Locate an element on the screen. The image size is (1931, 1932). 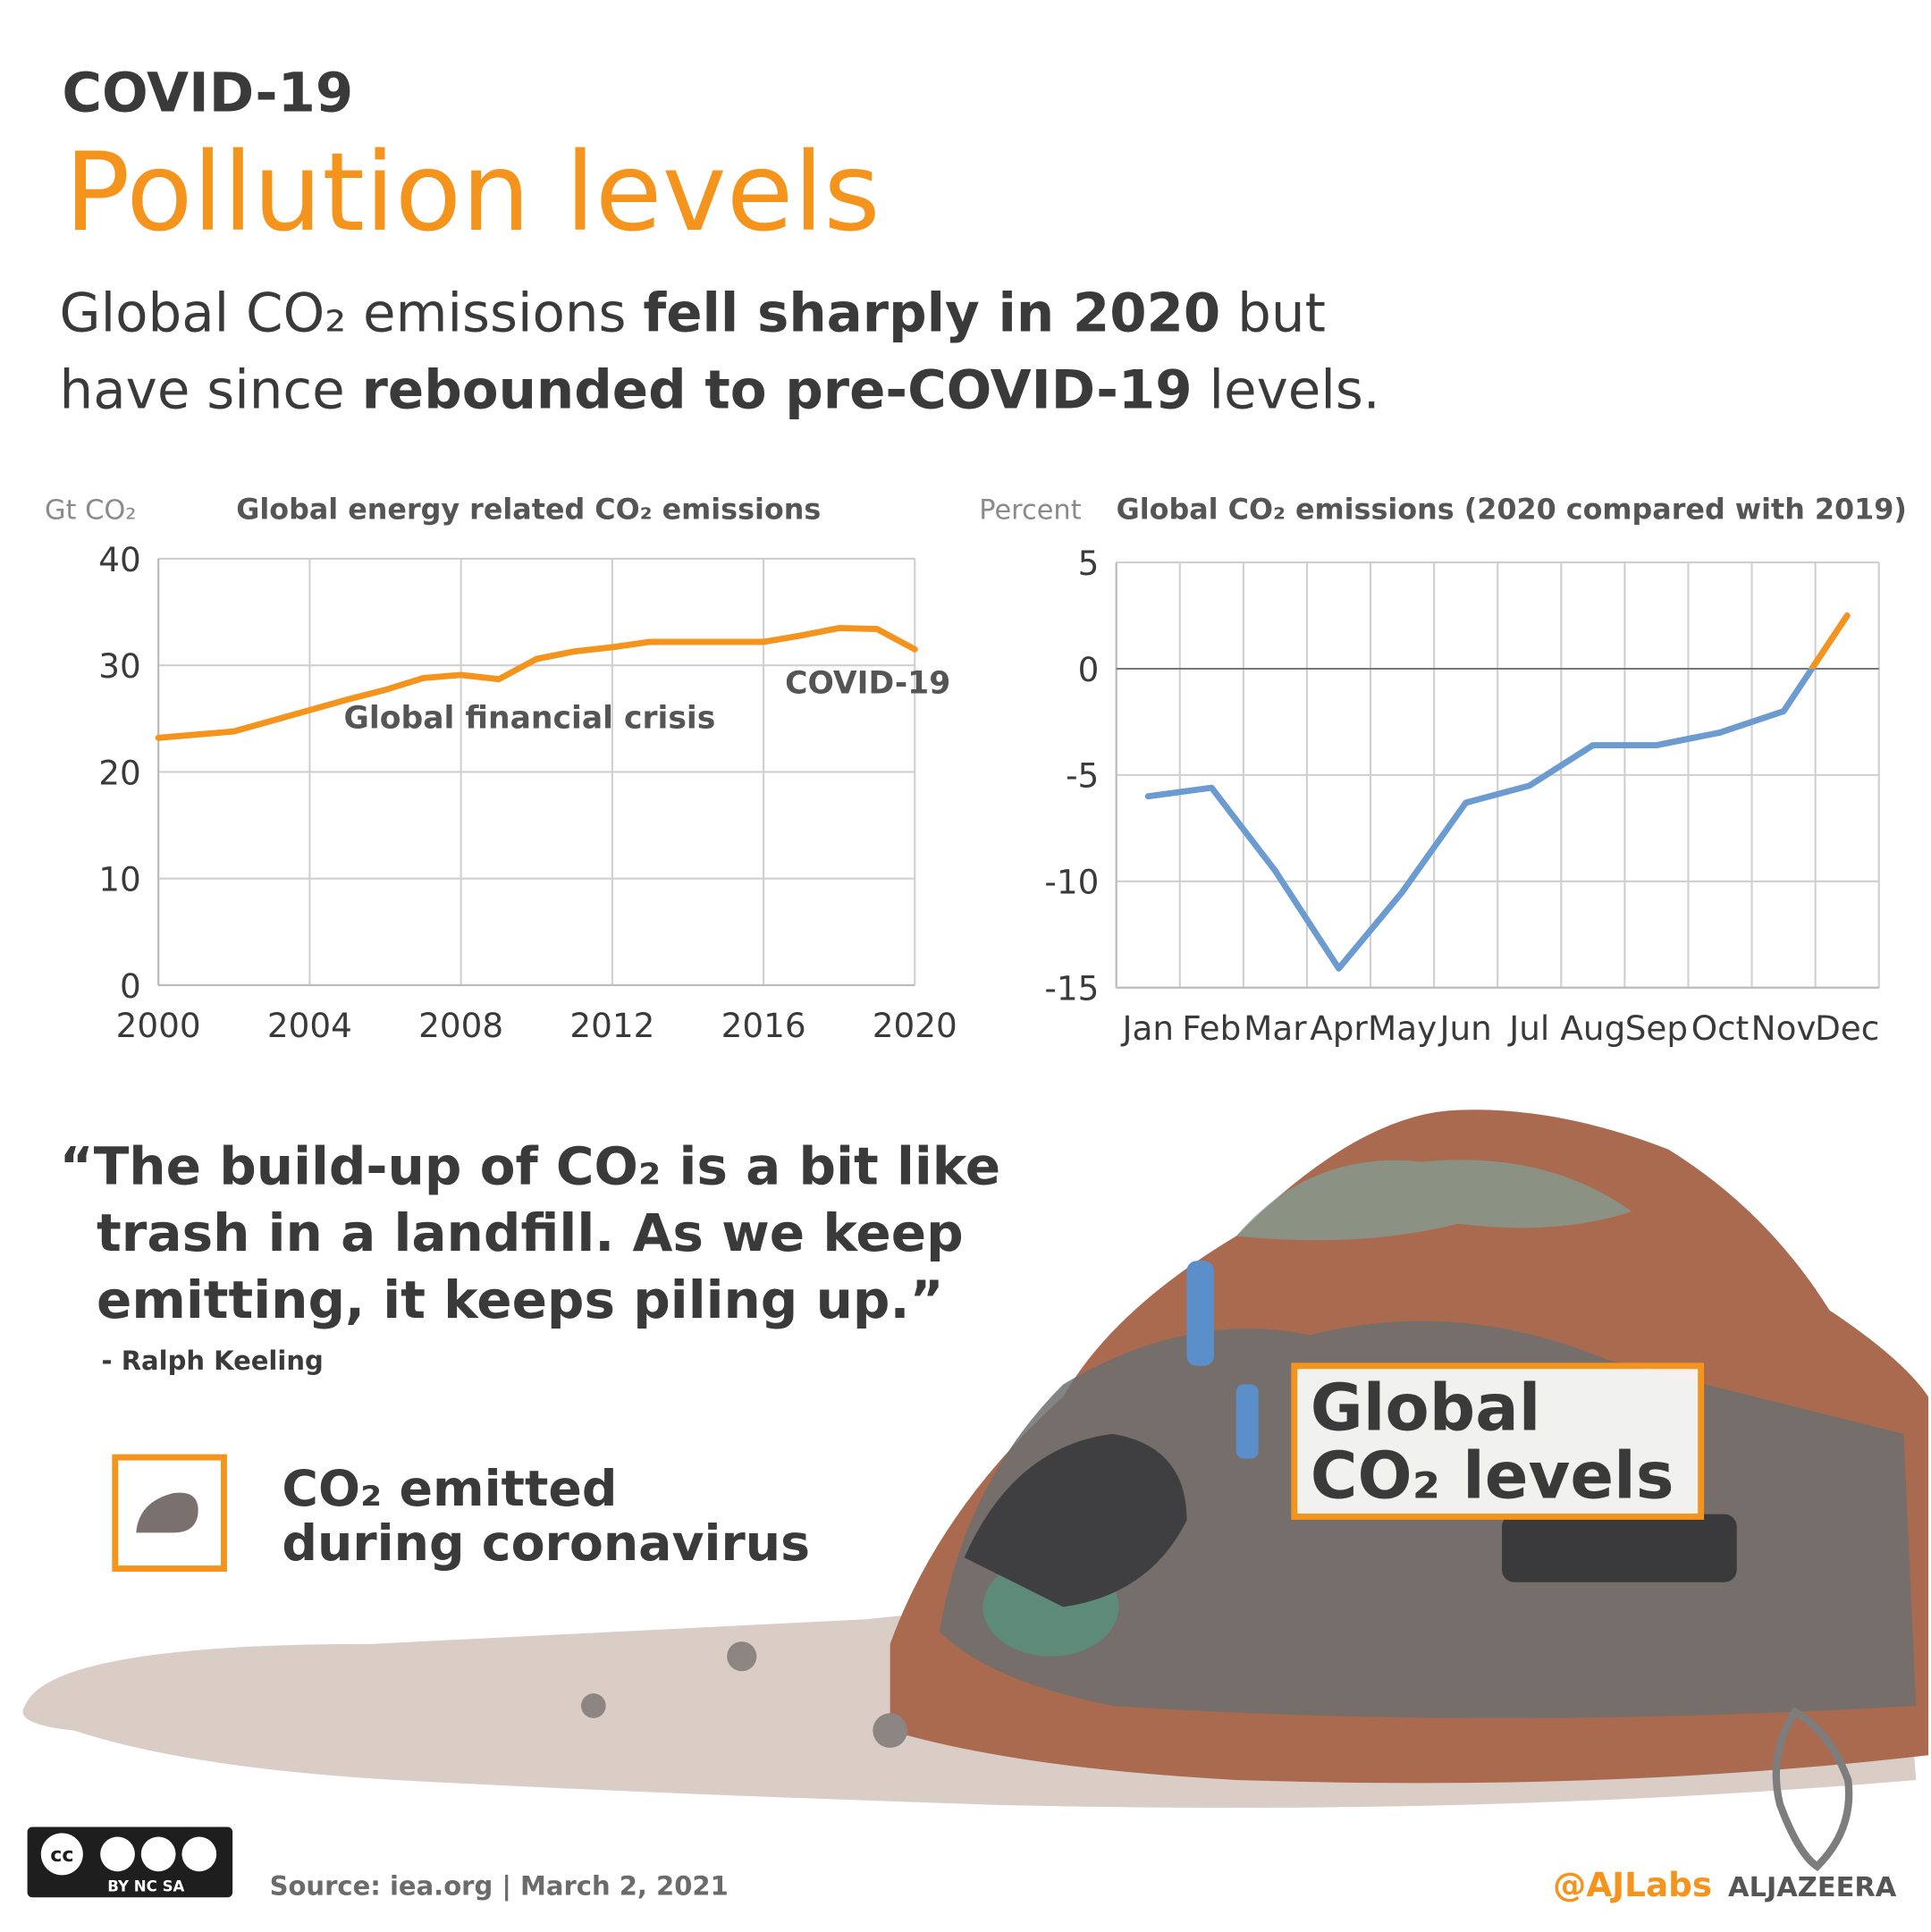
x-tick-label: 2020 is located at coordinates (915, 1025).